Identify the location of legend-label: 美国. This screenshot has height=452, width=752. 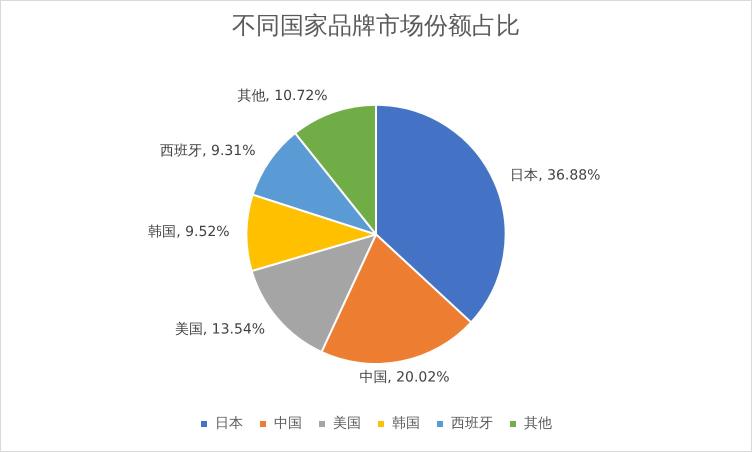
(347, 424).